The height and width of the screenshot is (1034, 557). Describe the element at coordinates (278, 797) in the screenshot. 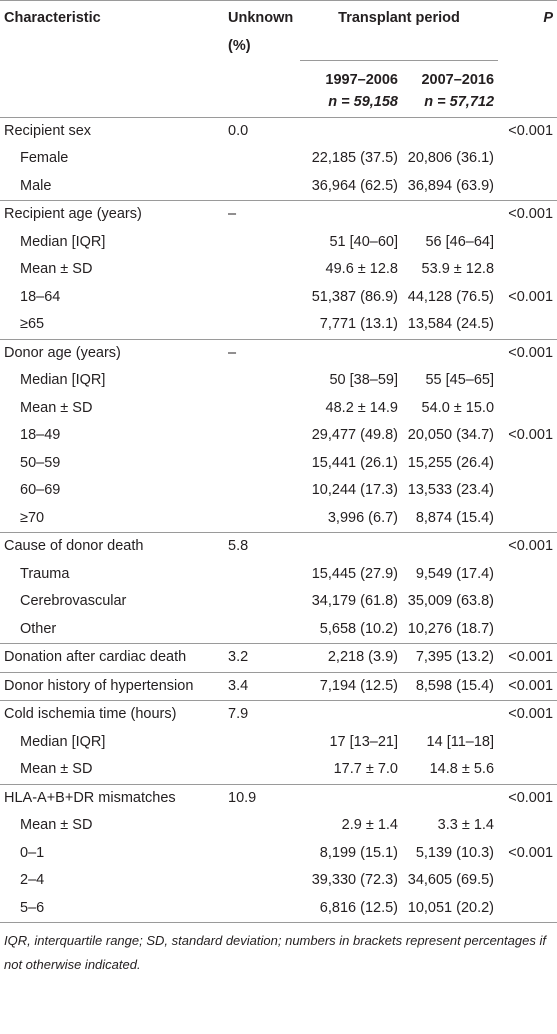

I see `group-row: HLA-A+B+DR mismatches 10.9 <0.001` at that location.